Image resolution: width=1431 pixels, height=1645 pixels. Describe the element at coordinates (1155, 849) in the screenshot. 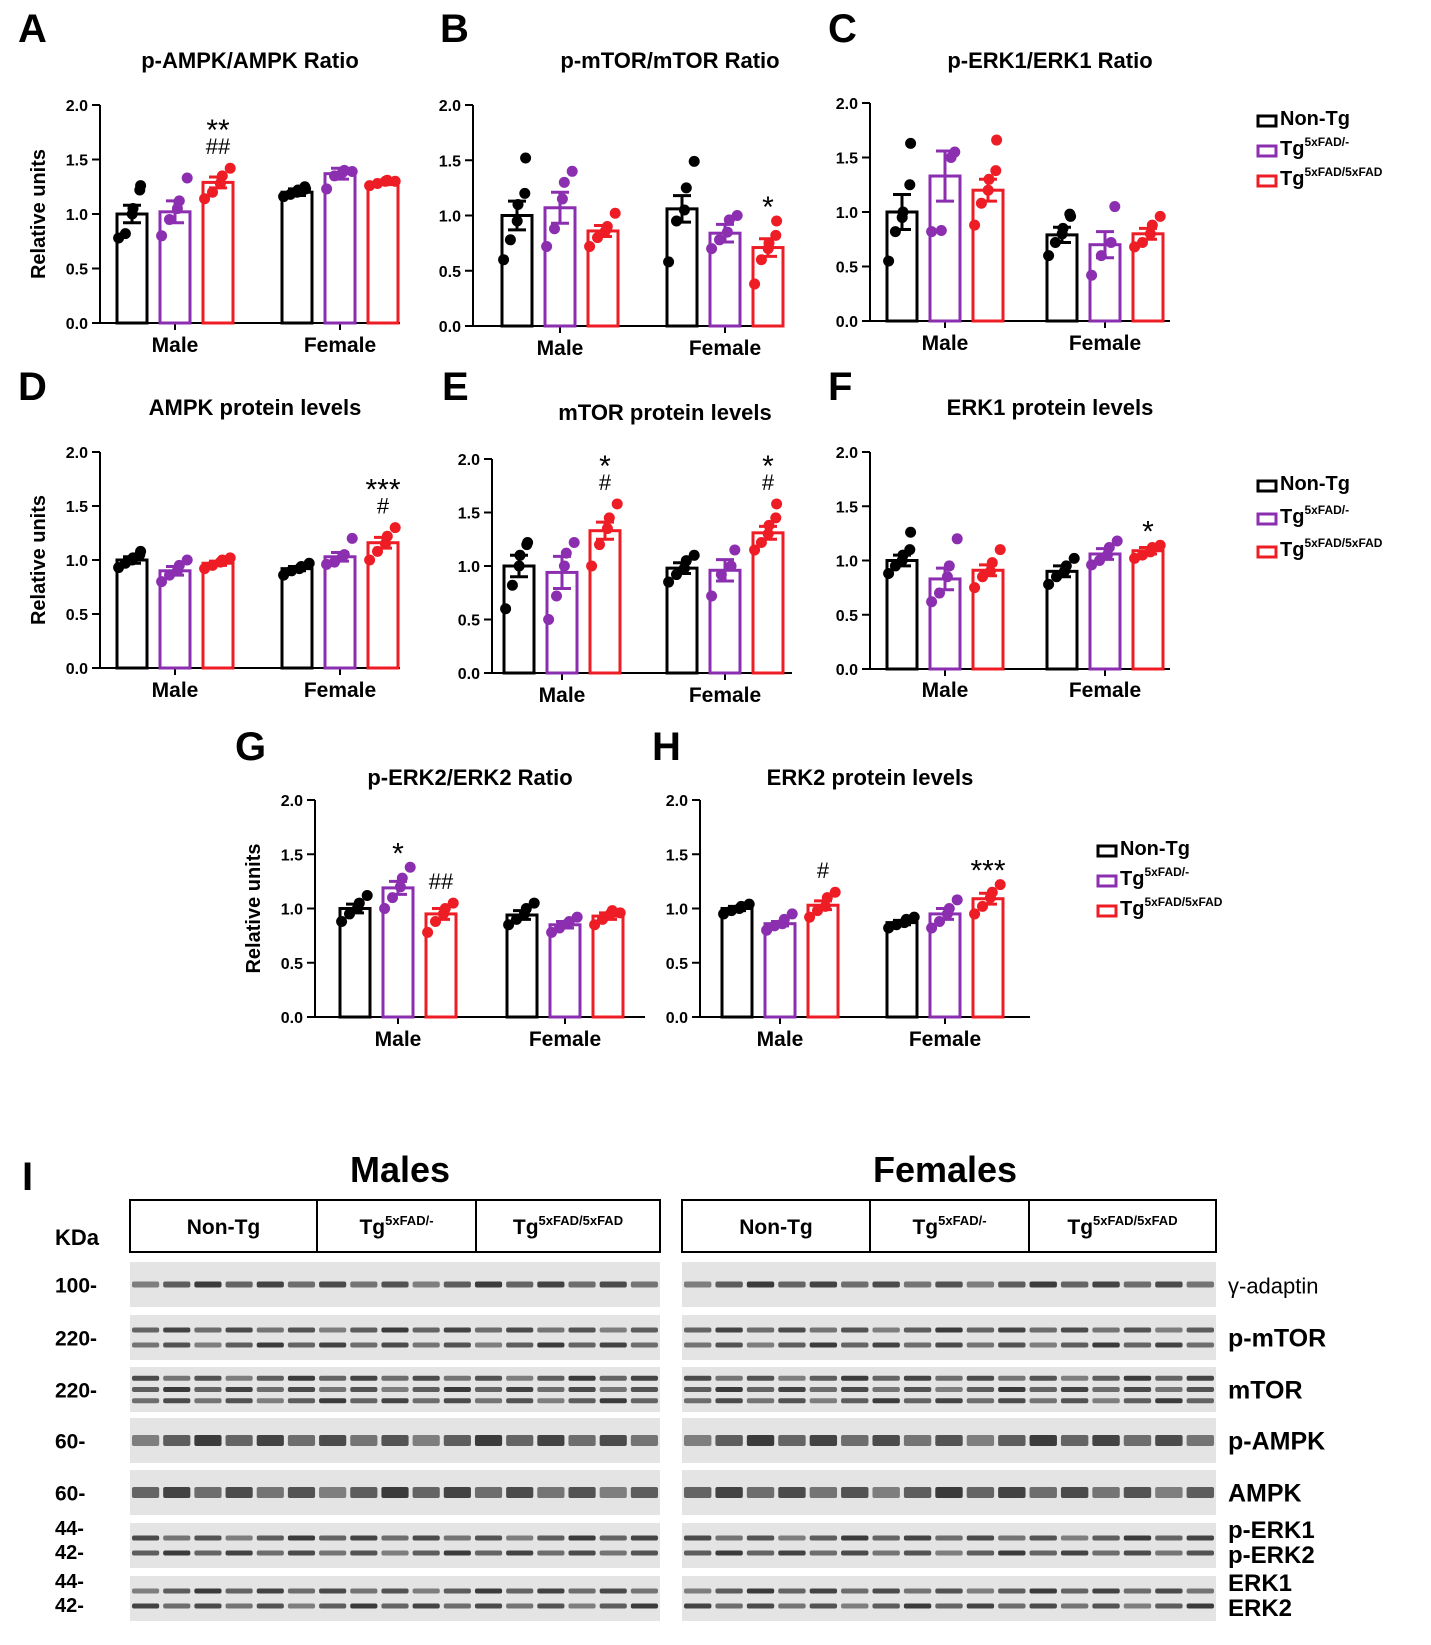

I see `legend-label-base: Non-Tg` at that location.